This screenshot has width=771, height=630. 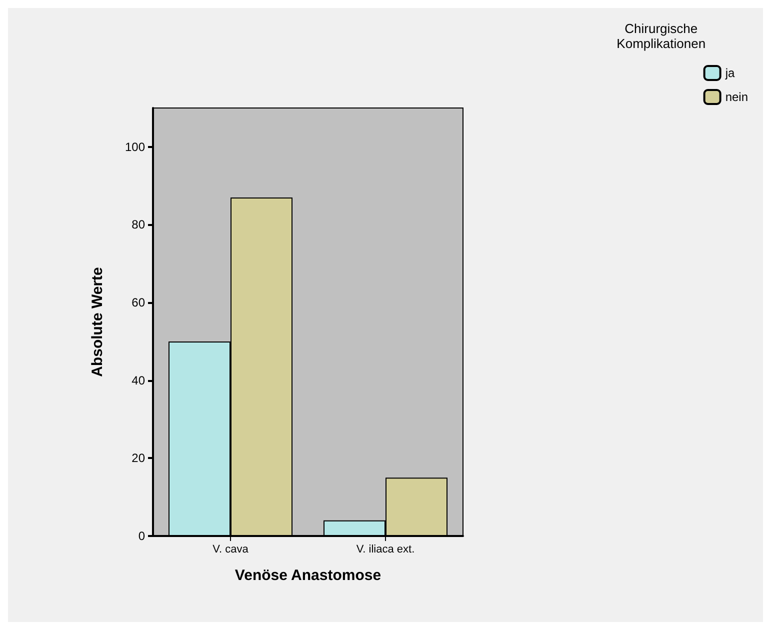 I want to click on x-tick-label: V. iliaca ext., so click(x=385, y=550).